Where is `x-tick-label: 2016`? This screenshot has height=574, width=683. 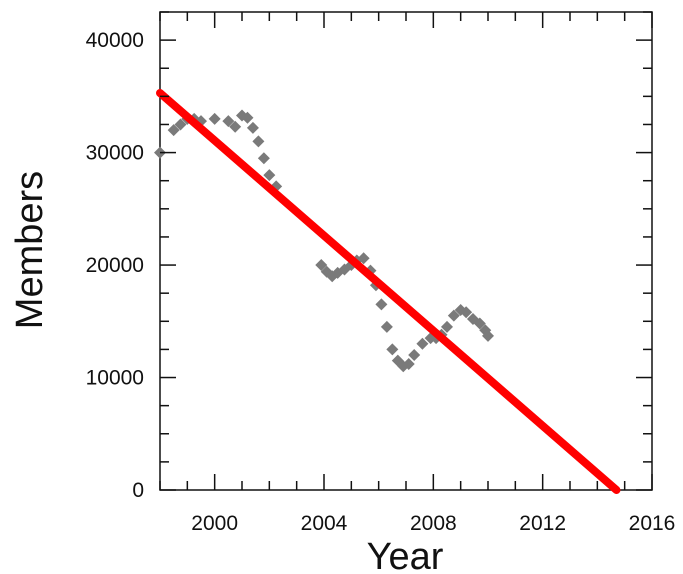
x-tick-label: 2016 is located at coordinates (652, 523).